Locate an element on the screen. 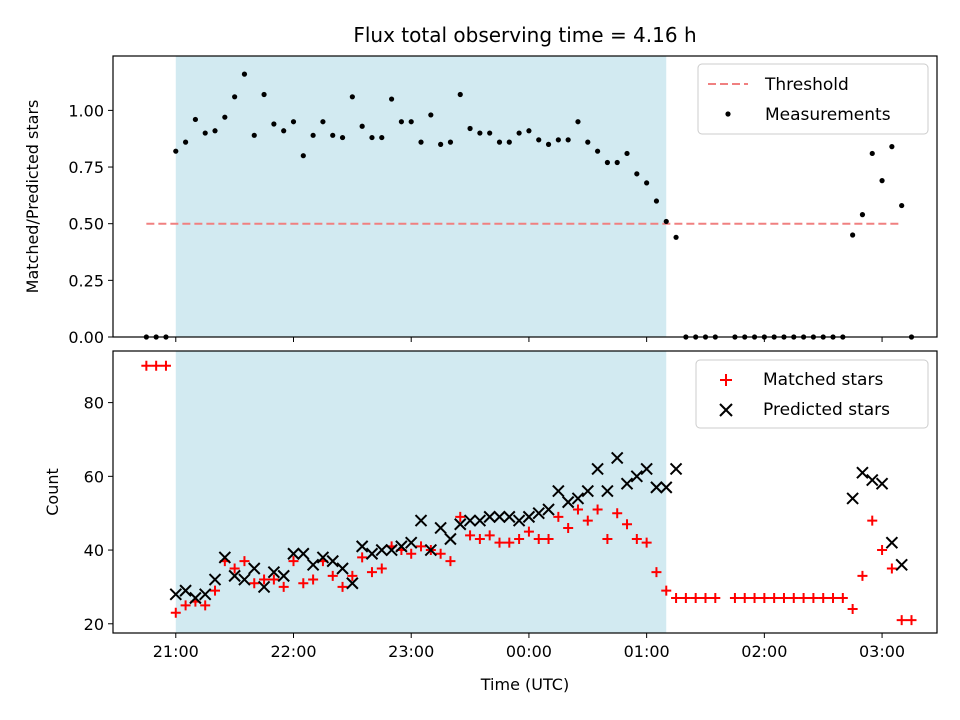 The width and height of the screenshot is (960, 720). x-tick-label: 00:00 is located at coordinates (529, 651).